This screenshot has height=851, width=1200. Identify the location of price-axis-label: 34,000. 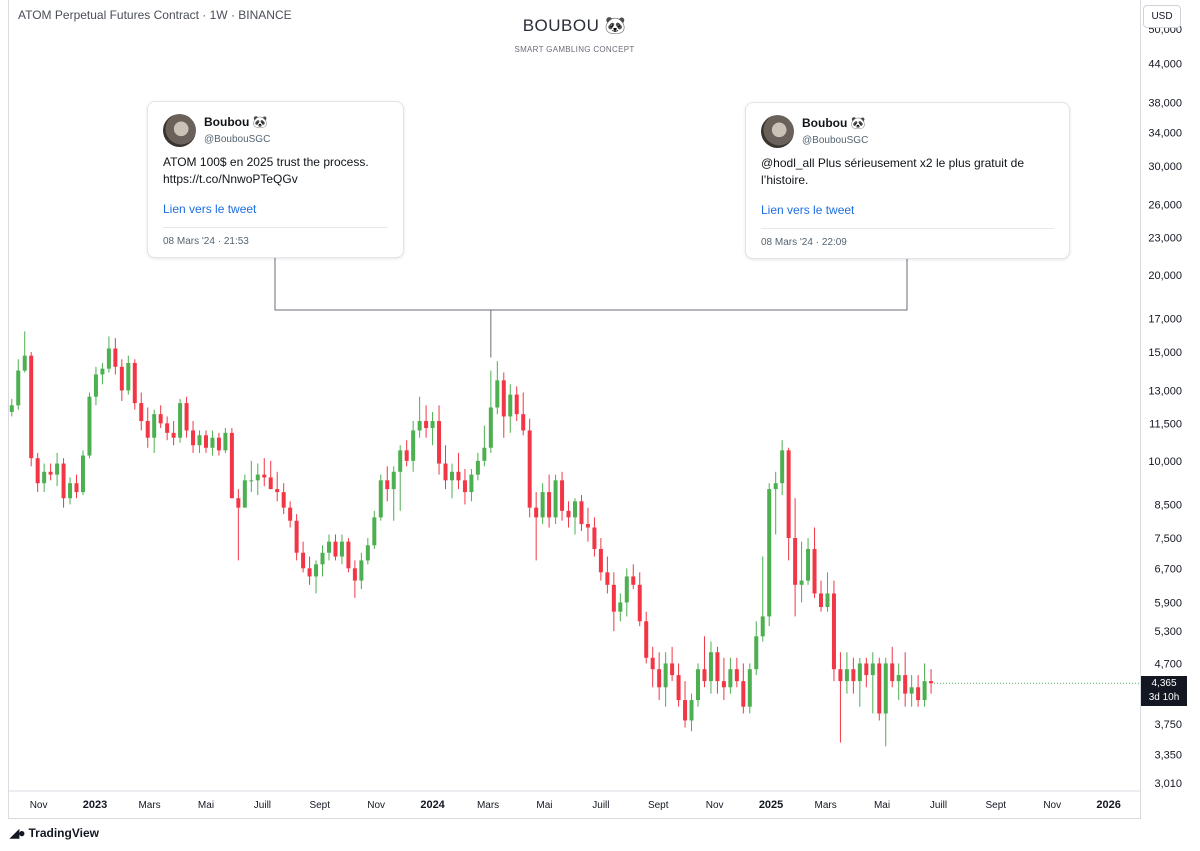
(1165, 133).